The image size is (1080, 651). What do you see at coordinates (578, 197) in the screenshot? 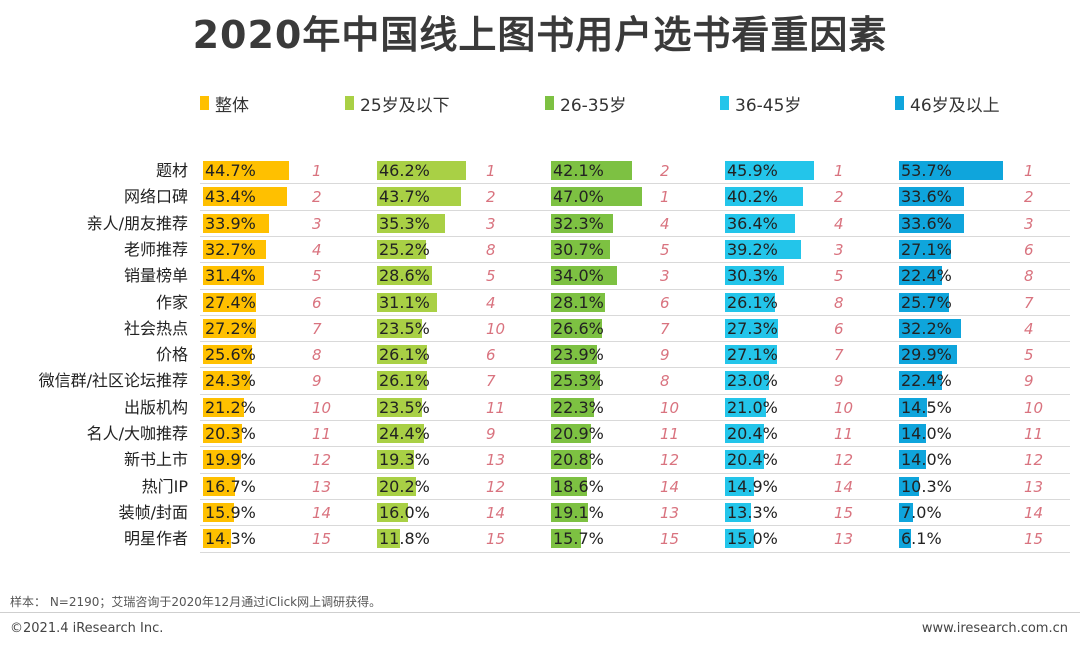
I see `value-label: 47.0%` at bounding box center [578, 197].